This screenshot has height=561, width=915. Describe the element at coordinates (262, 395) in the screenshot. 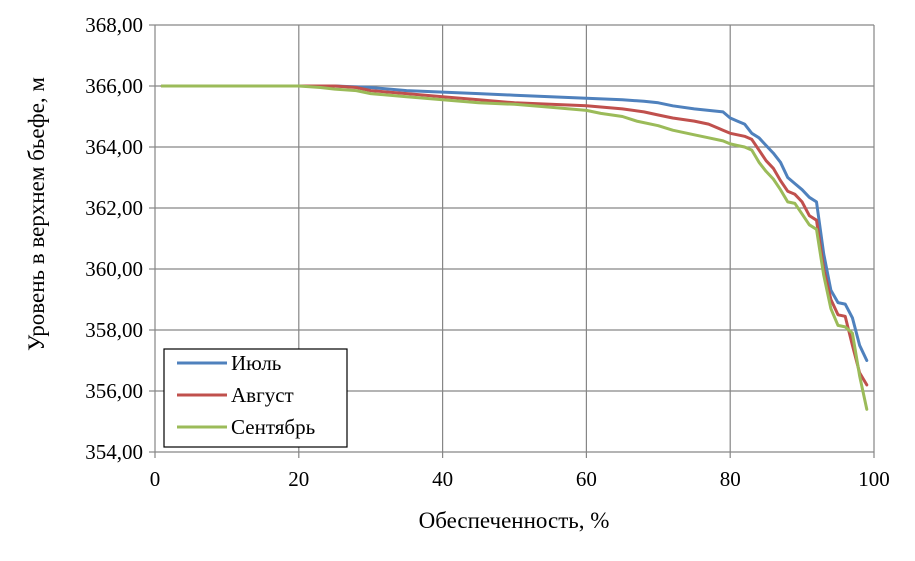

I see `legend-label: Август` at that location.